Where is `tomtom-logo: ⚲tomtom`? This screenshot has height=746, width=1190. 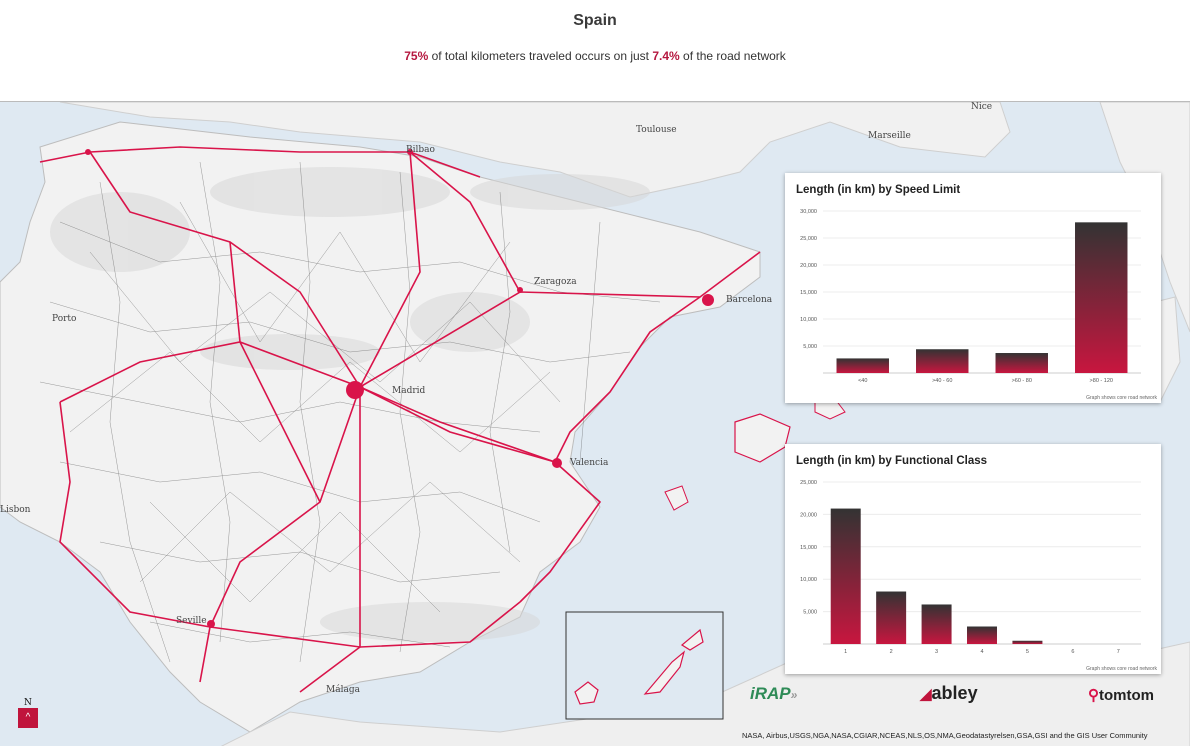
tomtom-logo: ⚲tomtom is located at coordinates (1121, 695).